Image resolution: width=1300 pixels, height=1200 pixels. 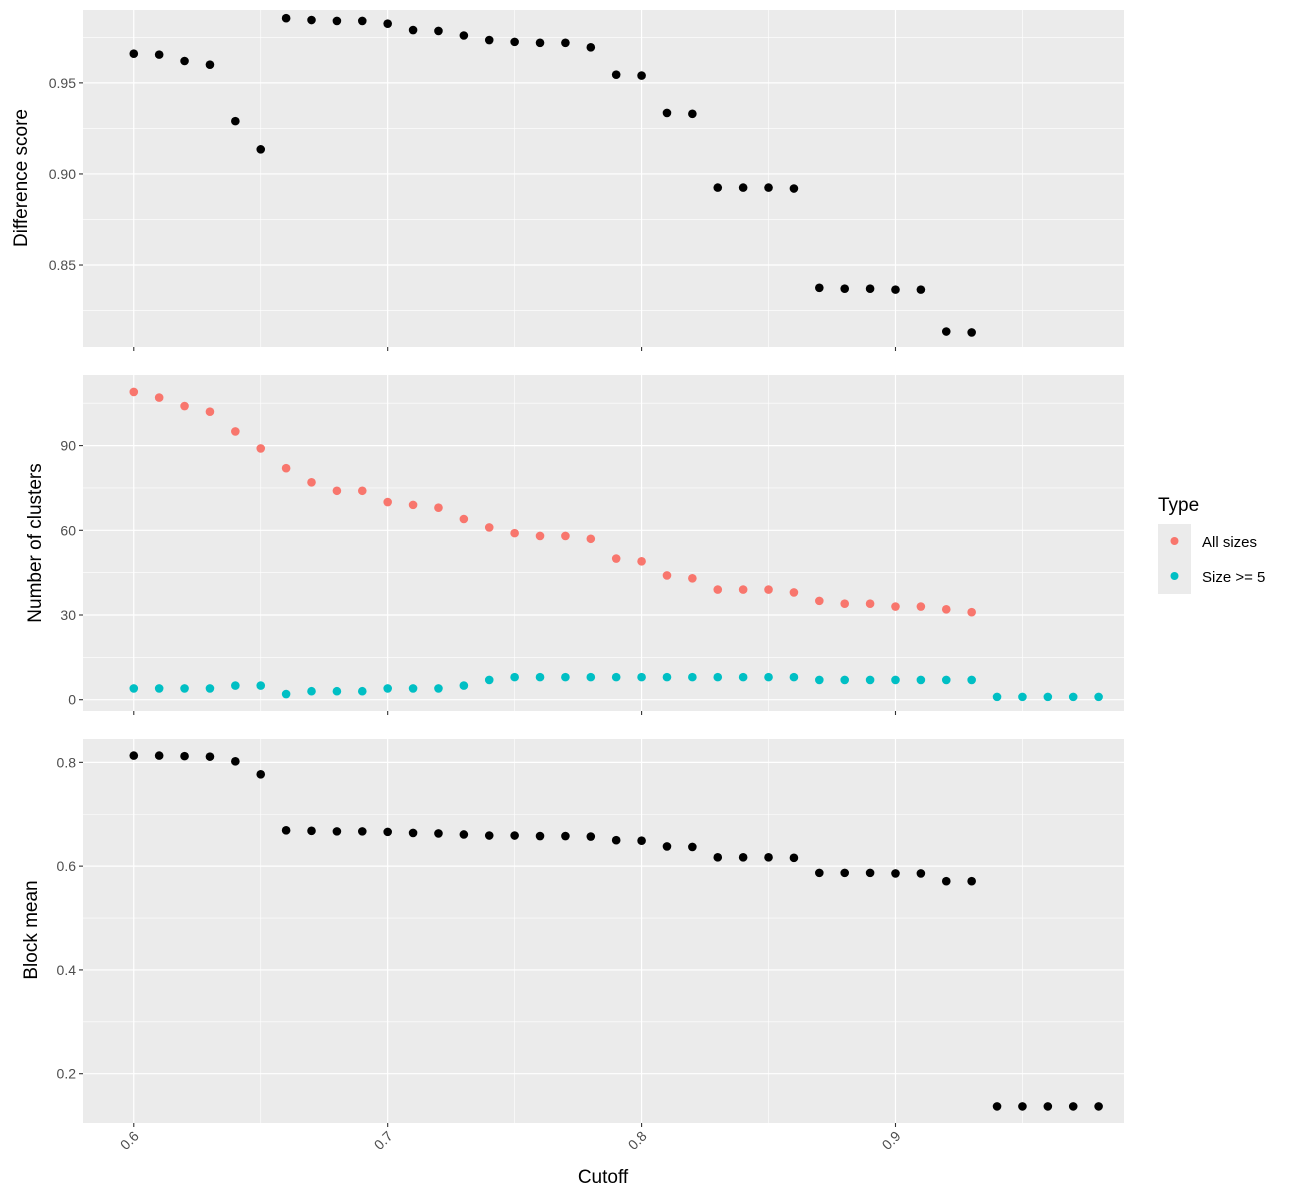 What do you see at coordinates (62, 265) in the screenshot?
I see `y-tick-label: 0.85` at bounding box center [62, 265].